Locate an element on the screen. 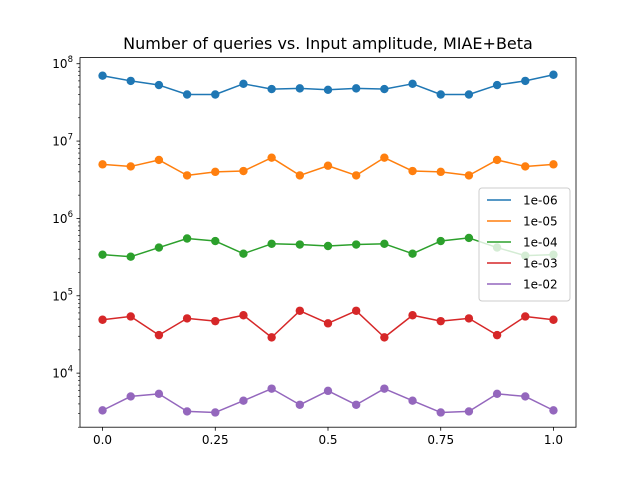 Image resolution: width=640 pixels, height=480 pixels. legend-box is located at coordinates (524, 244).